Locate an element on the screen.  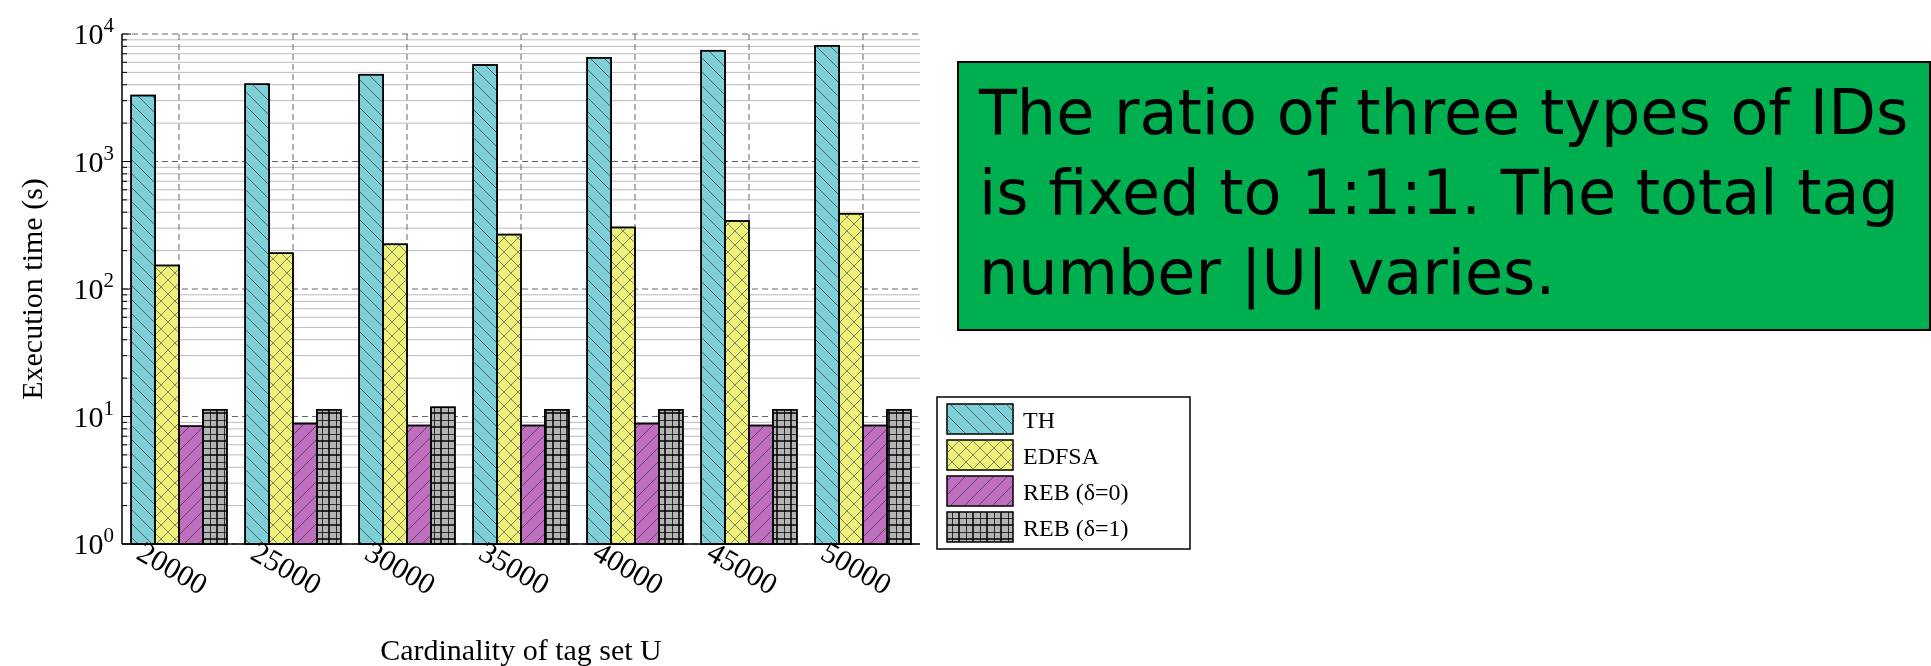
legend-label: REB (δ=1) is located at coordinates (1076, 528).